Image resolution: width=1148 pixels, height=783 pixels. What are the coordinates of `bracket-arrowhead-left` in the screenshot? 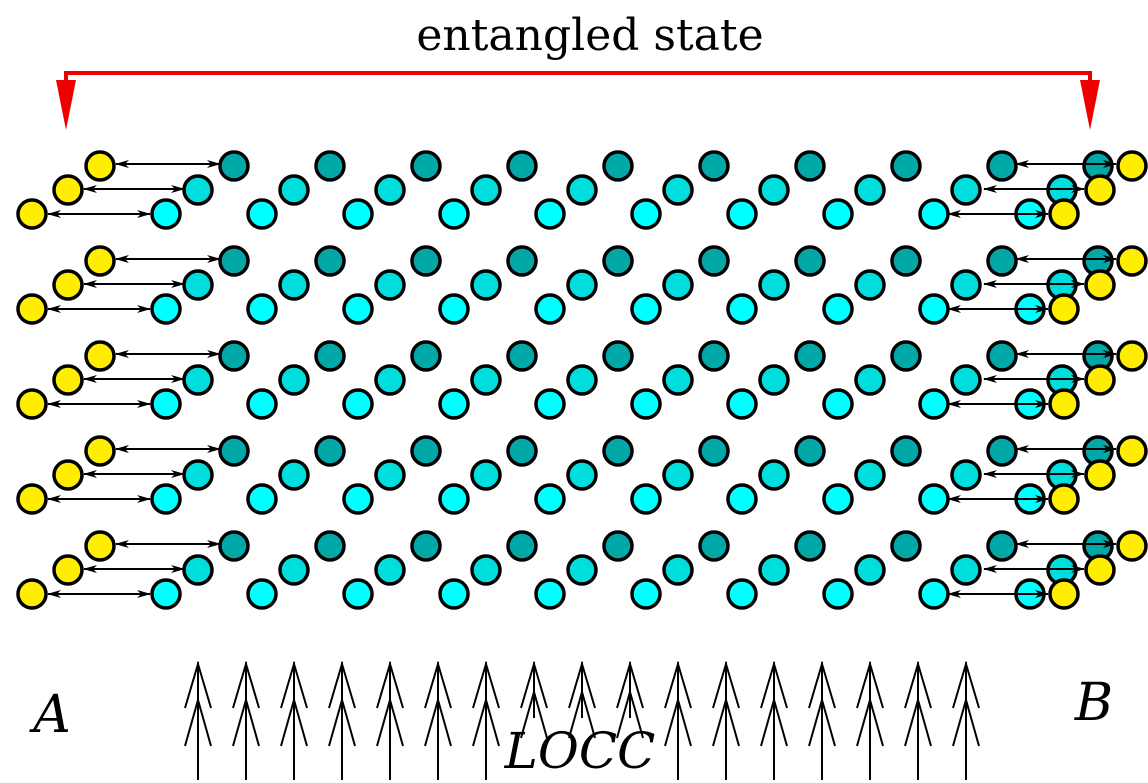 It's located at (66, 105).